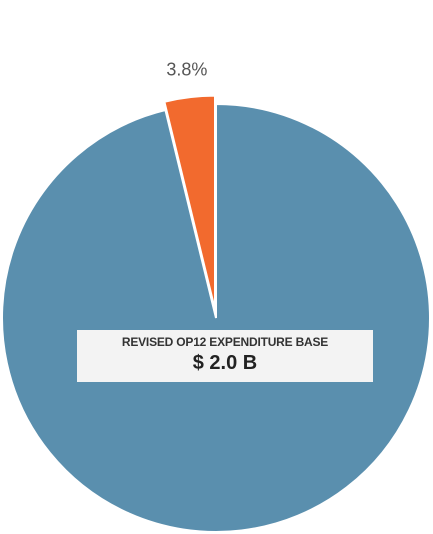 The height and width of the screenshot is (534, 433). I want to click on center-label-box: REVISED OP12 EXPENDITURE BASE $ 2.0 B, so click(225, 356).